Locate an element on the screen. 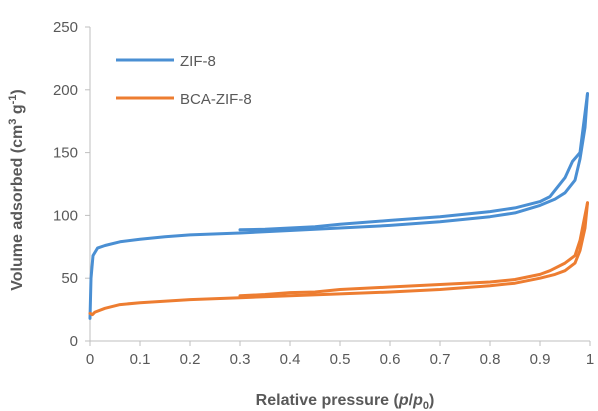 This screenshot has width=598, height=411. x-tick-label: 0.3 is located at coordinates (240, 359).